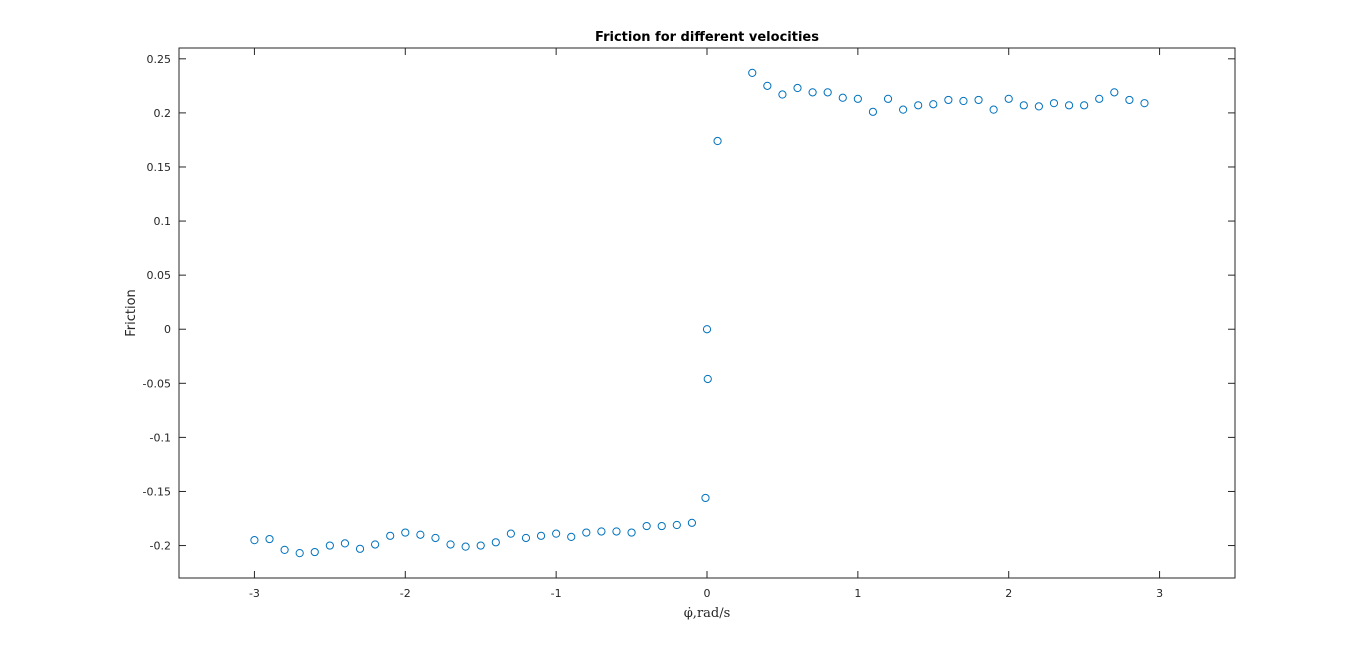  I want to click on y-tick-label: -0.2, so click(160, 546).